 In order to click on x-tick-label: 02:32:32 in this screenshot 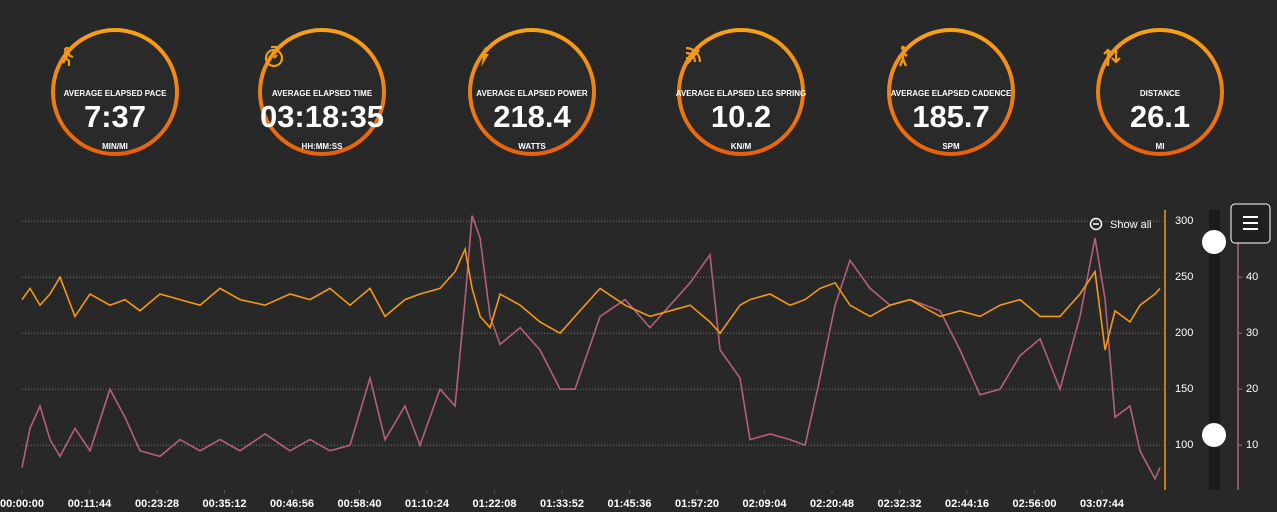, I will do `click(899, 504)`.